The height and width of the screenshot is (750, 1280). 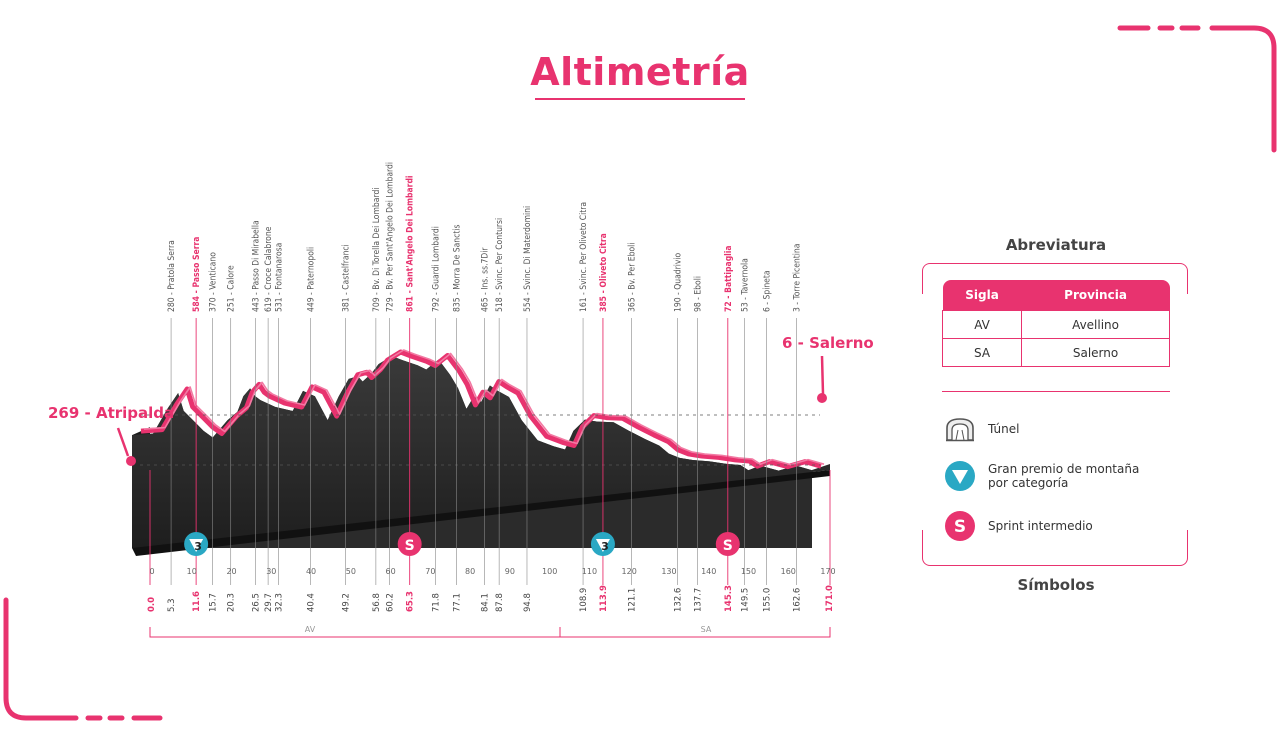 I want to click on waypoint-distance: 84.1, so click(x=485, y=602).